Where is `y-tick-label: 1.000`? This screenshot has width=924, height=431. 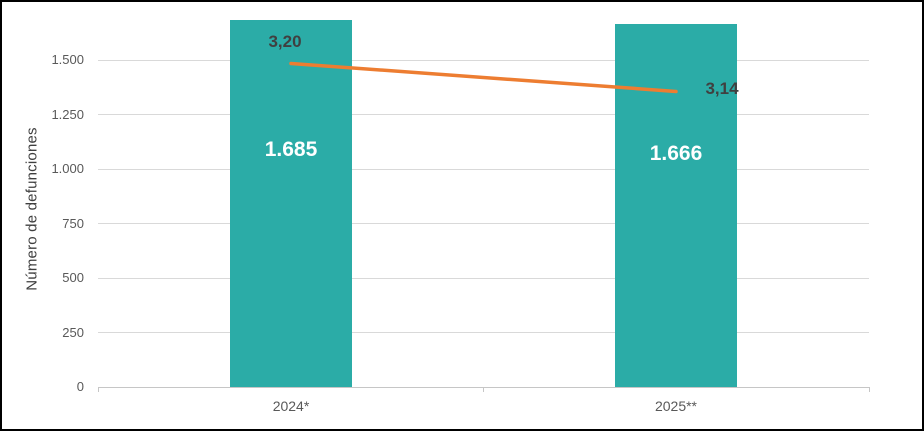 y-tick-label: 1.000 is located at coordinates (67, 168).